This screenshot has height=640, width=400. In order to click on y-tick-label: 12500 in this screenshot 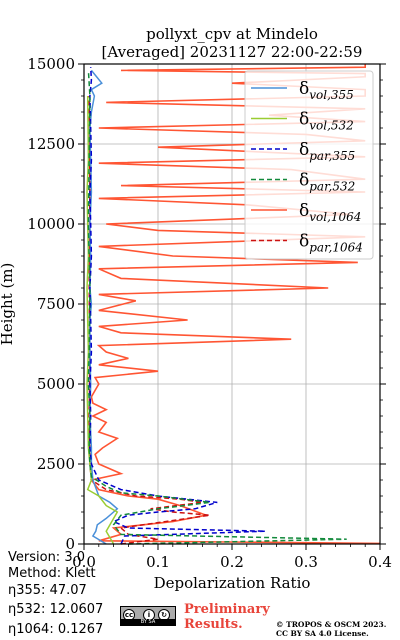, I will do `click(51, 144)`.